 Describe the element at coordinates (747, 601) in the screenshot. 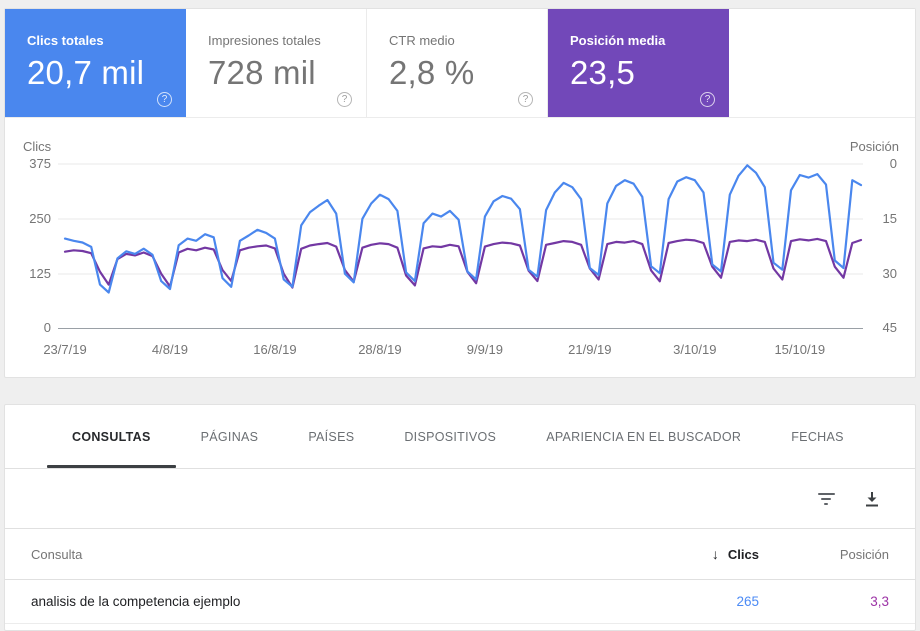

I see `clicks-cell: 265` at that location.